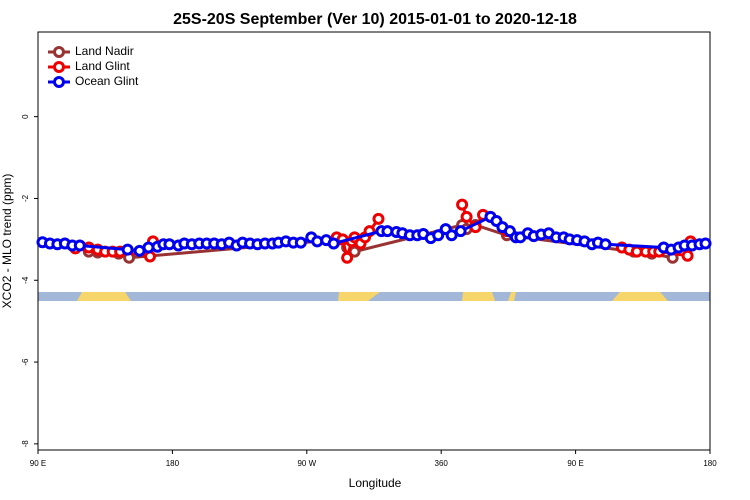 Image resolution: width=750 pixels, height=500 pixels. Describe the element at coordinates (25, 280) in the screenshot. I see `y-tick-label: -4` at that location.